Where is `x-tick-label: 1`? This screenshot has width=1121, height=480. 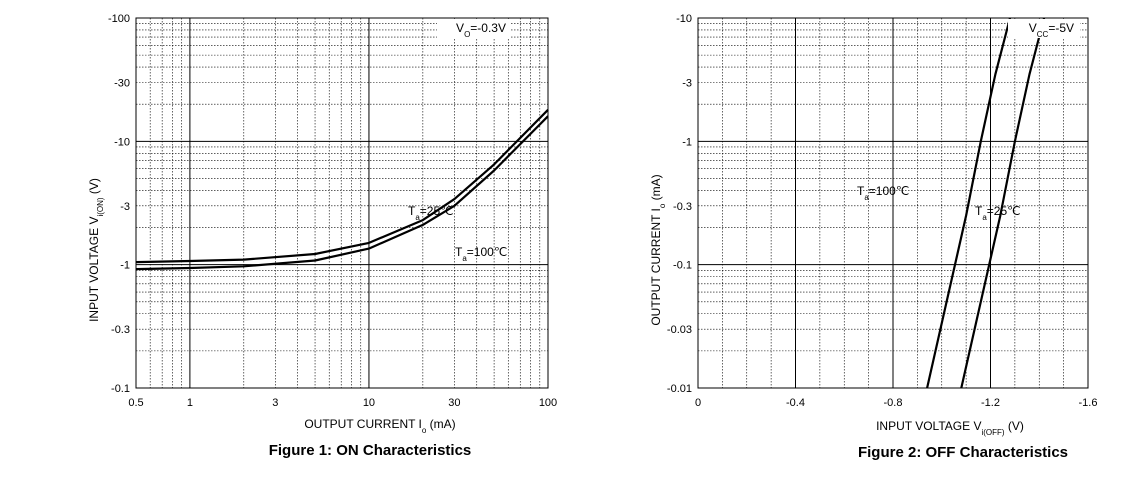
x-tick-label: 1 is located at coordinates (190, 403).